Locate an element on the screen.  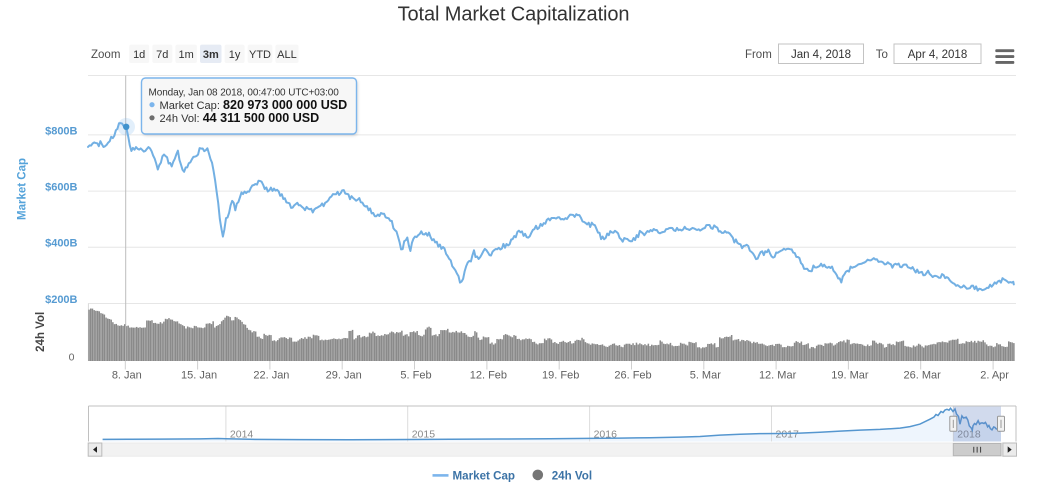
svg-text: 26. Feb is located at coordinates (632, 376).